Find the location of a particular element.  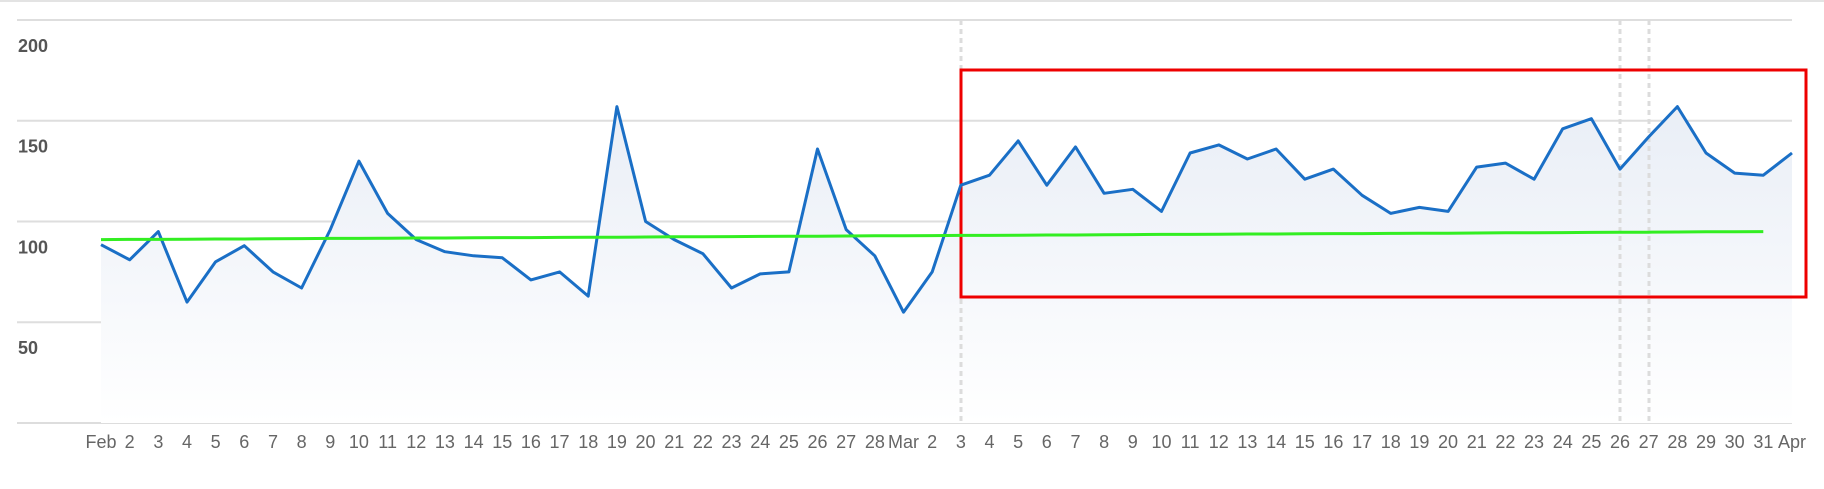

y-tick-label: 150 is located at coordinates (33, 147).